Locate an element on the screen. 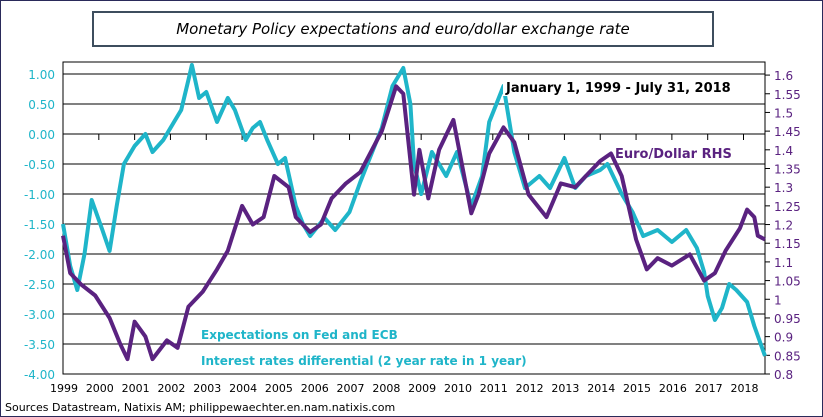  right-tick-label: 1.6 is located at coordinates (783, 76).